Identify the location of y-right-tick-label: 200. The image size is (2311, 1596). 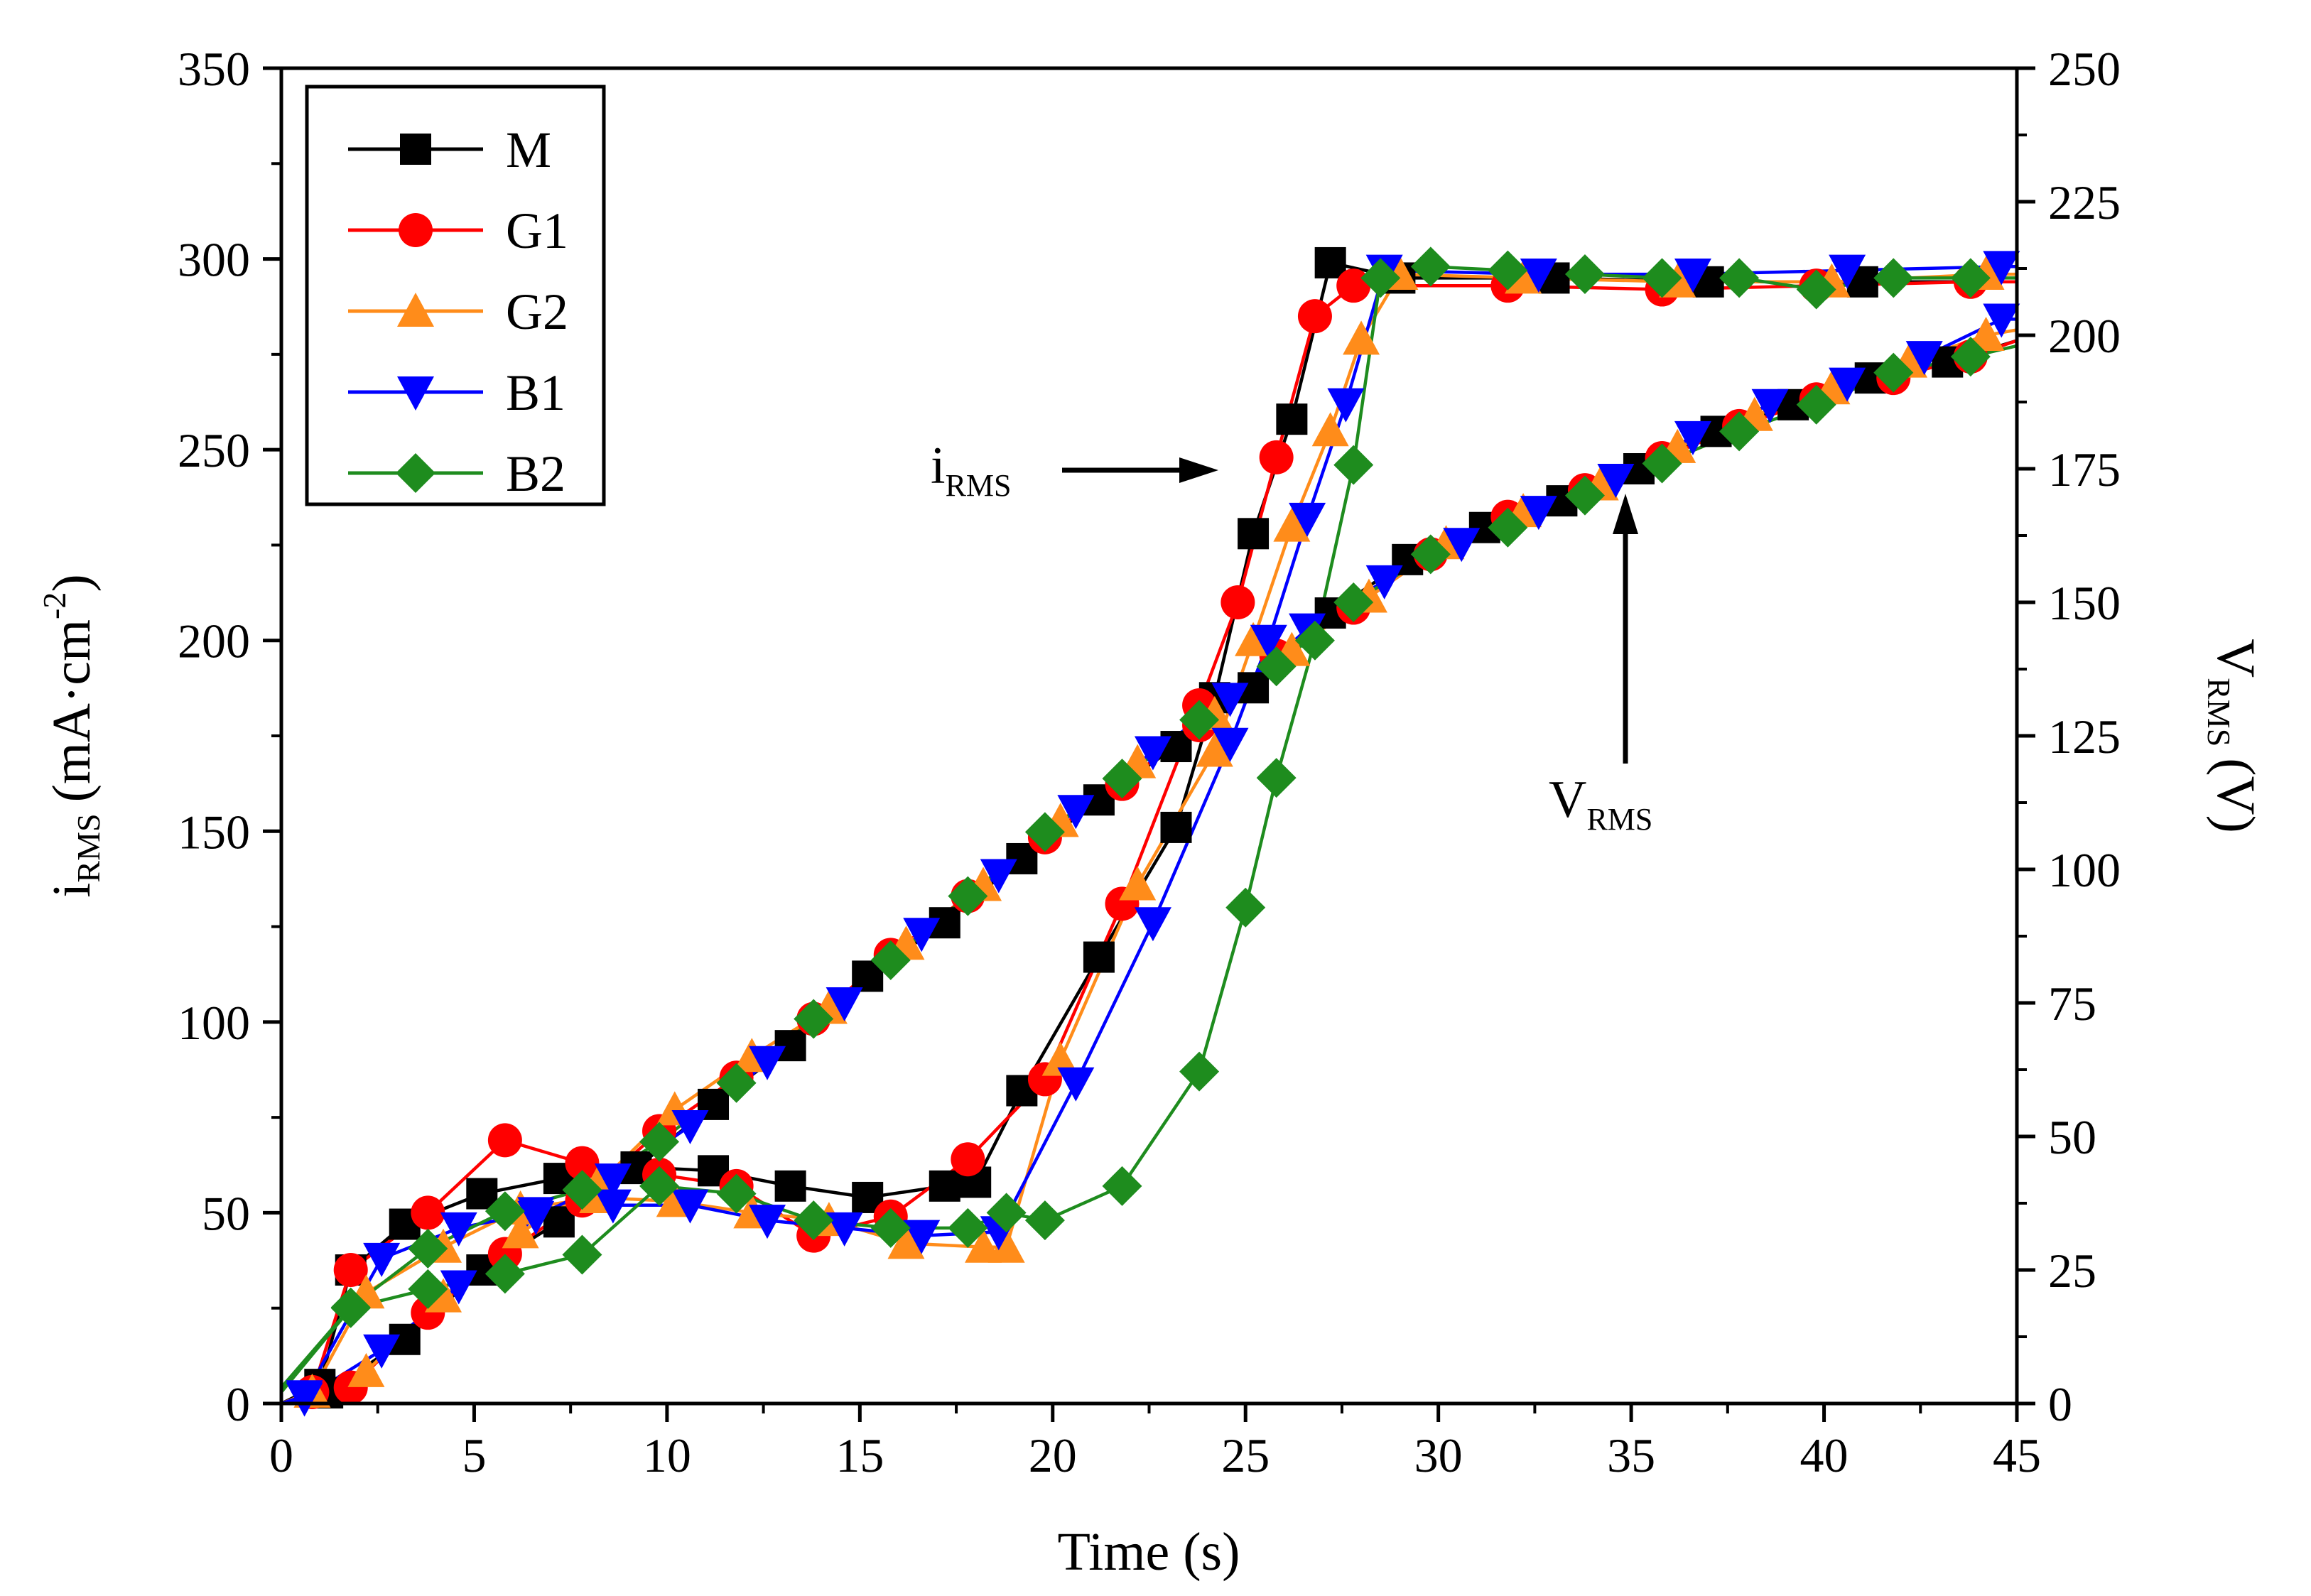
(2084, 336).